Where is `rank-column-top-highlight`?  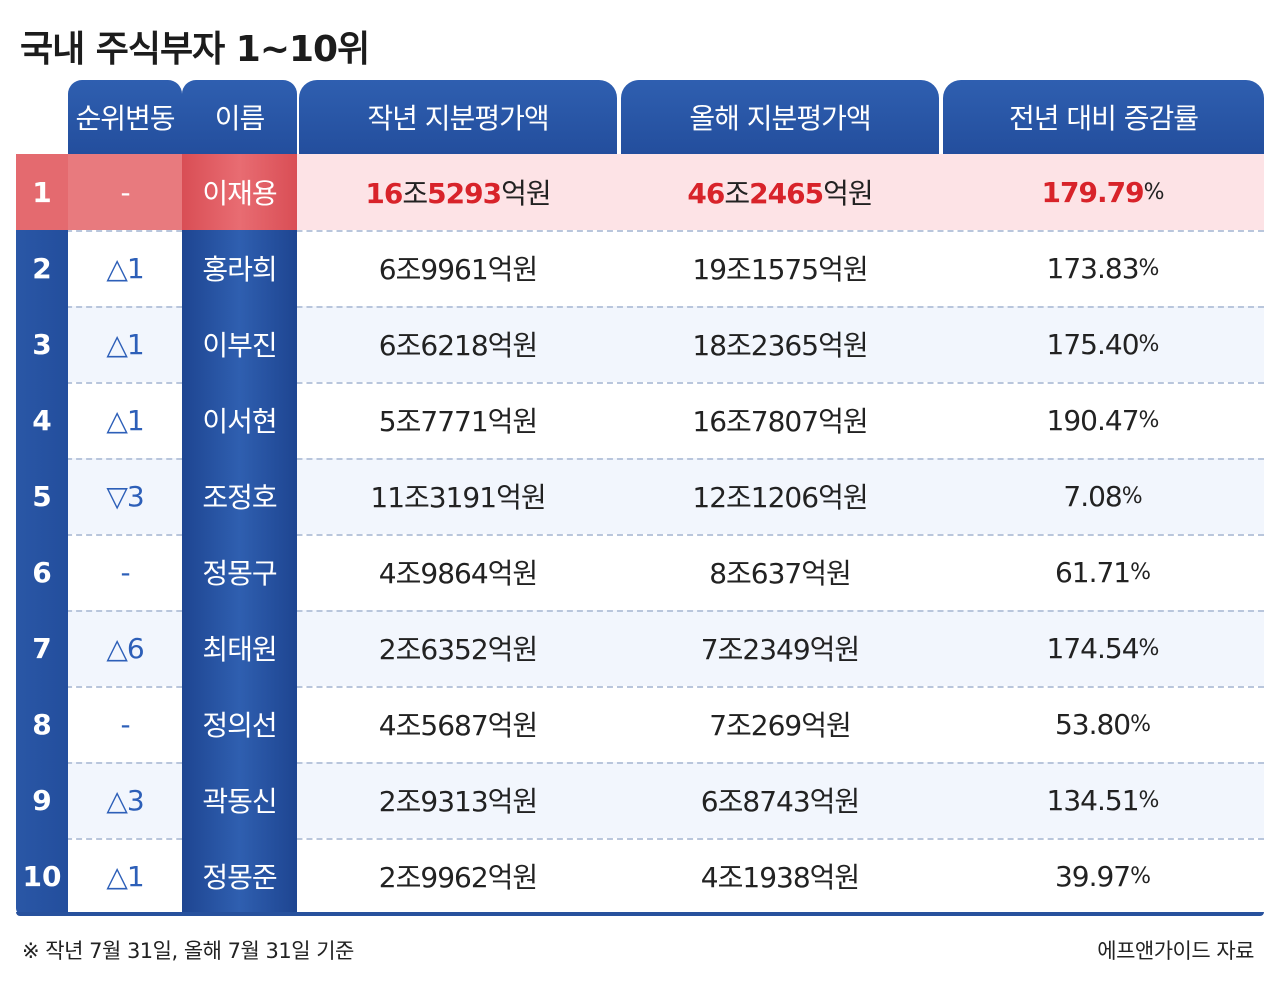 rank-column-top-highlight is located at coordinates (42, 192).